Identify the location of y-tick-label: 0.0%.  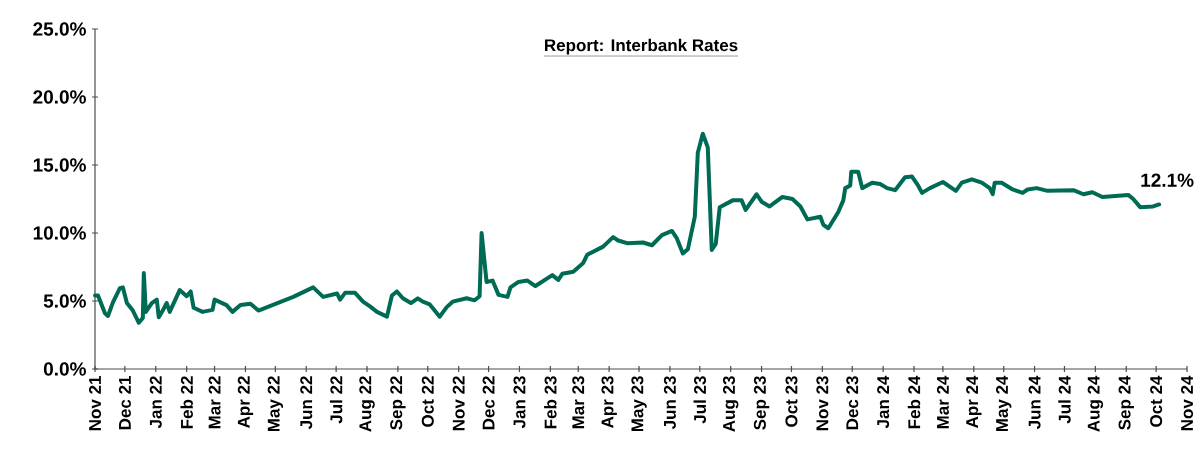
(64, 369).